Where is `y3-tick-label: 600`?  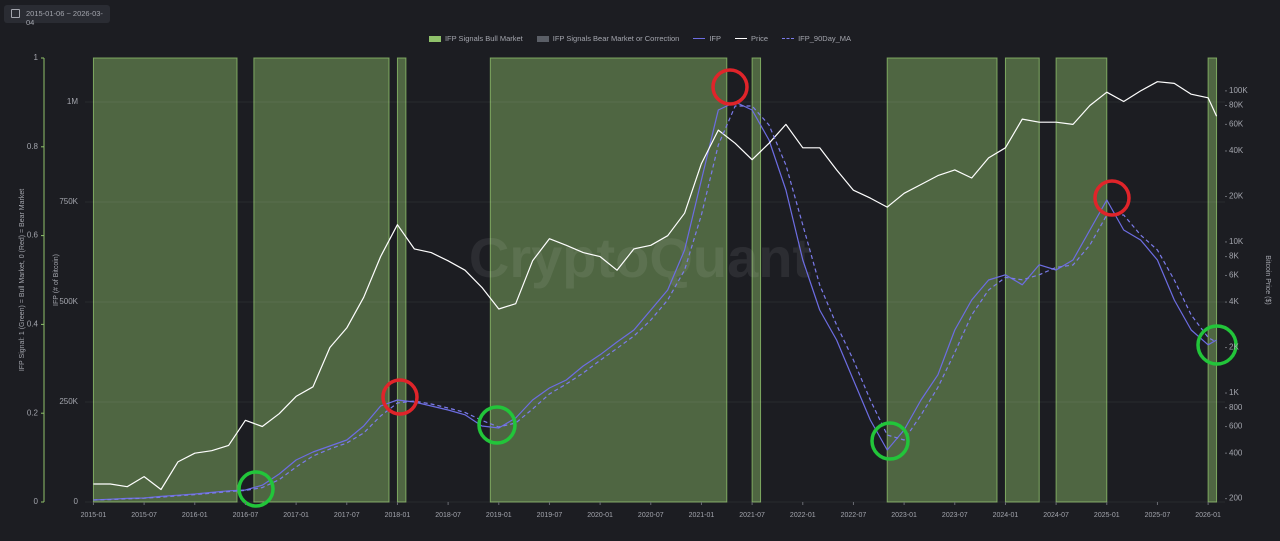 y3-tick-label: 600 is located at coordinates (1236, 426).